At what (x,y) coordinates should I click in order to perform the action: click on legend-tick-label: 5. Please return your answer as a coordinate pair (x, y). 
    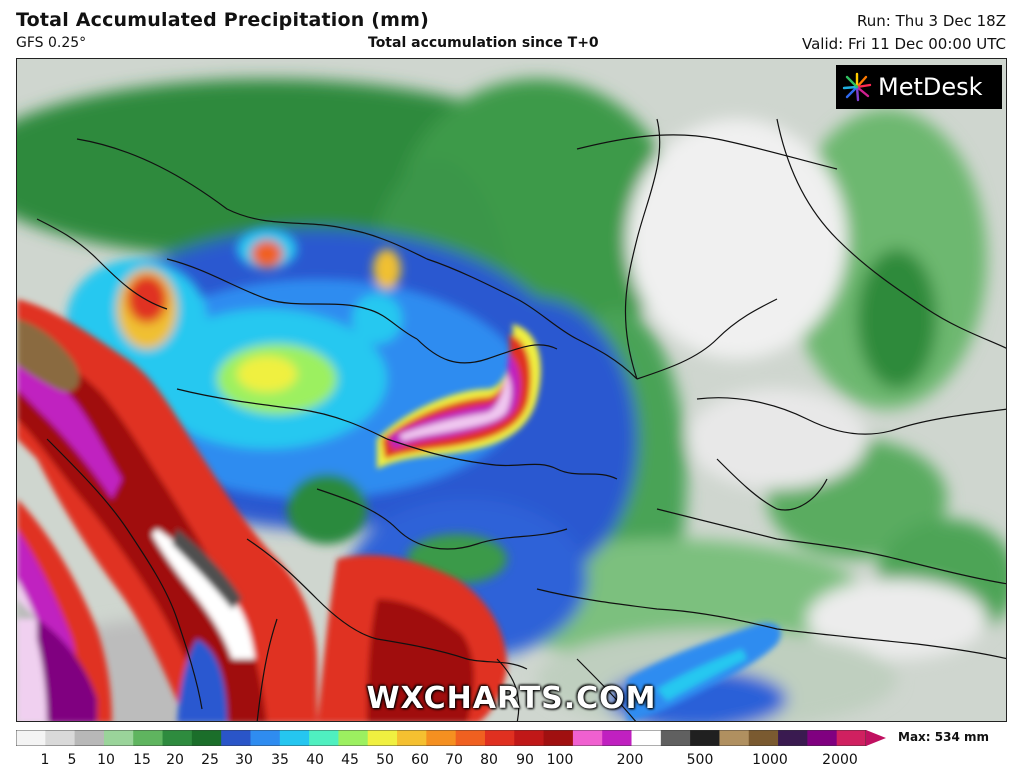
    Looking at the image, I should click on (72, 760).